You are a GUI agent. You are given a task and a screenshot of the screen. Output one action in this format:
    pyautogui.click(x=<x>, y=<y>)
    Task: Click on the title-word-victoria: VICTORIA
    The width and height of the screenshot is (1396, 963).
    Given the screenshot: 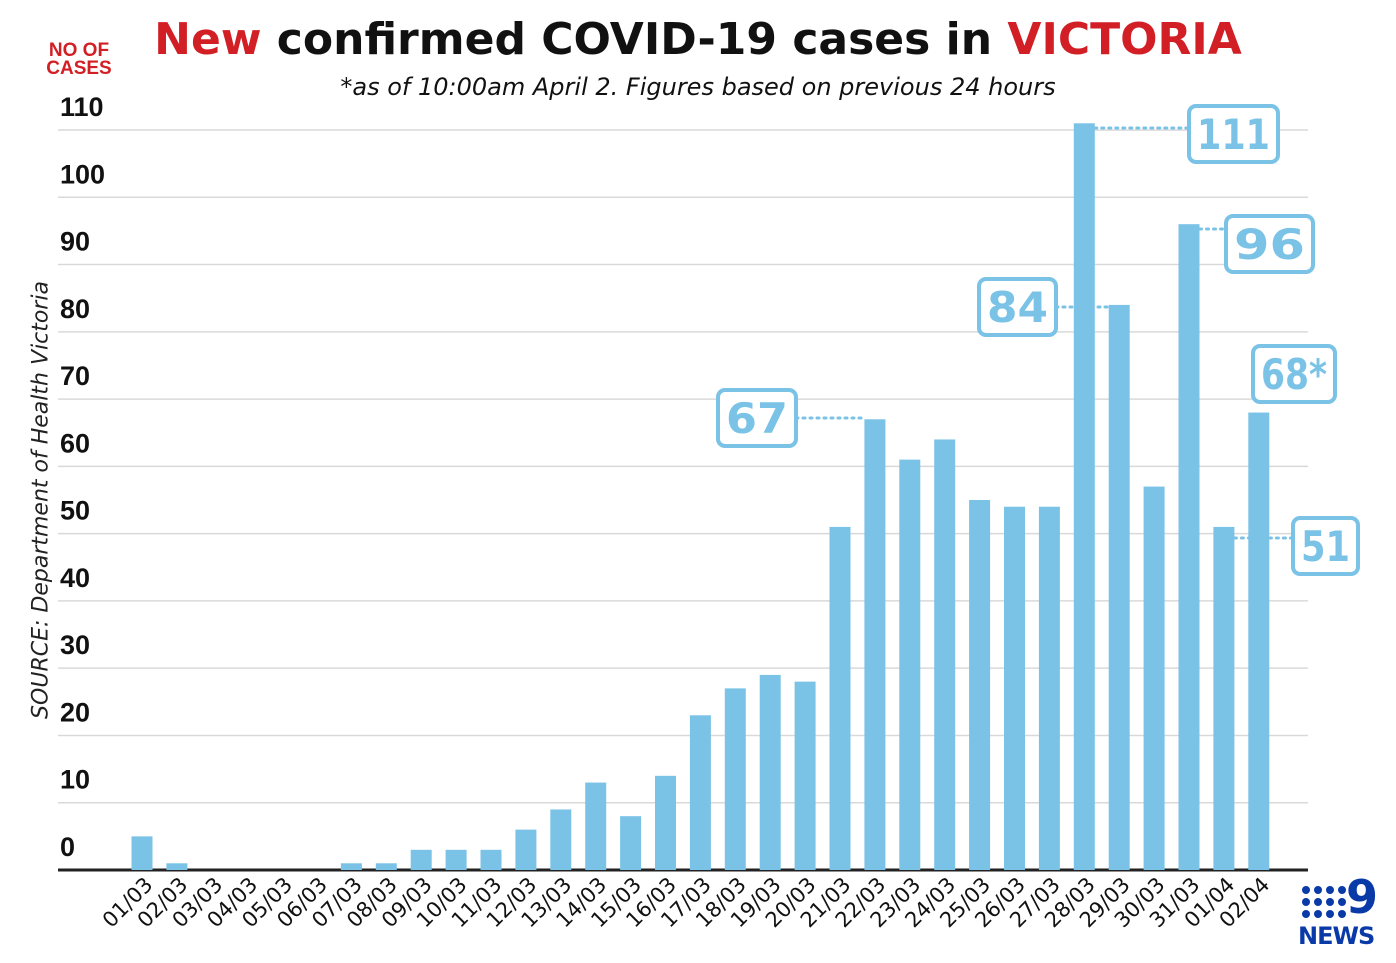 What is the action you would take?
    pyautogui.click(x=1124, y=39)
    